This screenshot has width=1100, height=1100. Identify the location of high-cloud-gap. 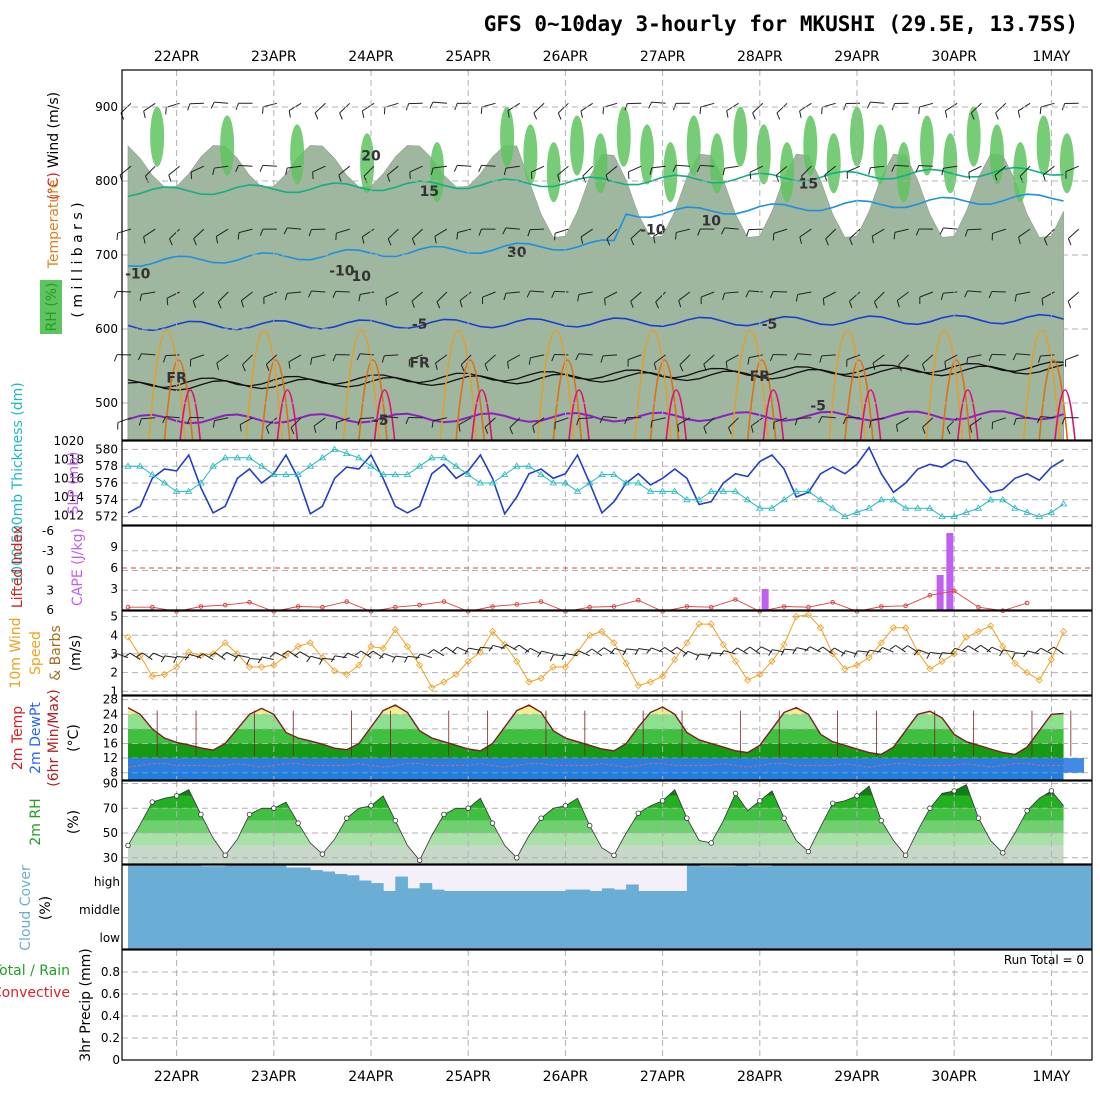
(657, 878).